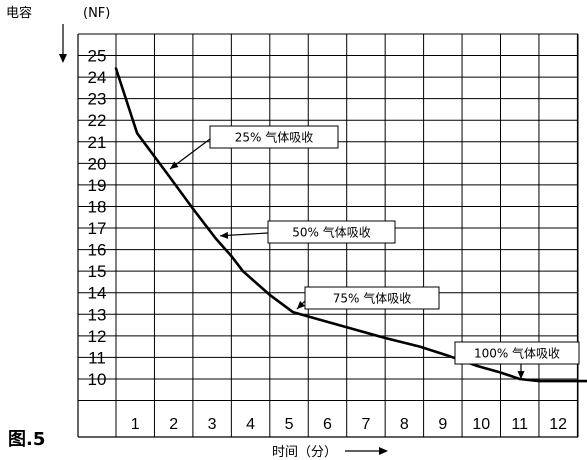 This screenshot has width=587, height=460. Describe the element at coordinates (63, 43) in the screenshot. I see `y-axis-arrow` at that location.